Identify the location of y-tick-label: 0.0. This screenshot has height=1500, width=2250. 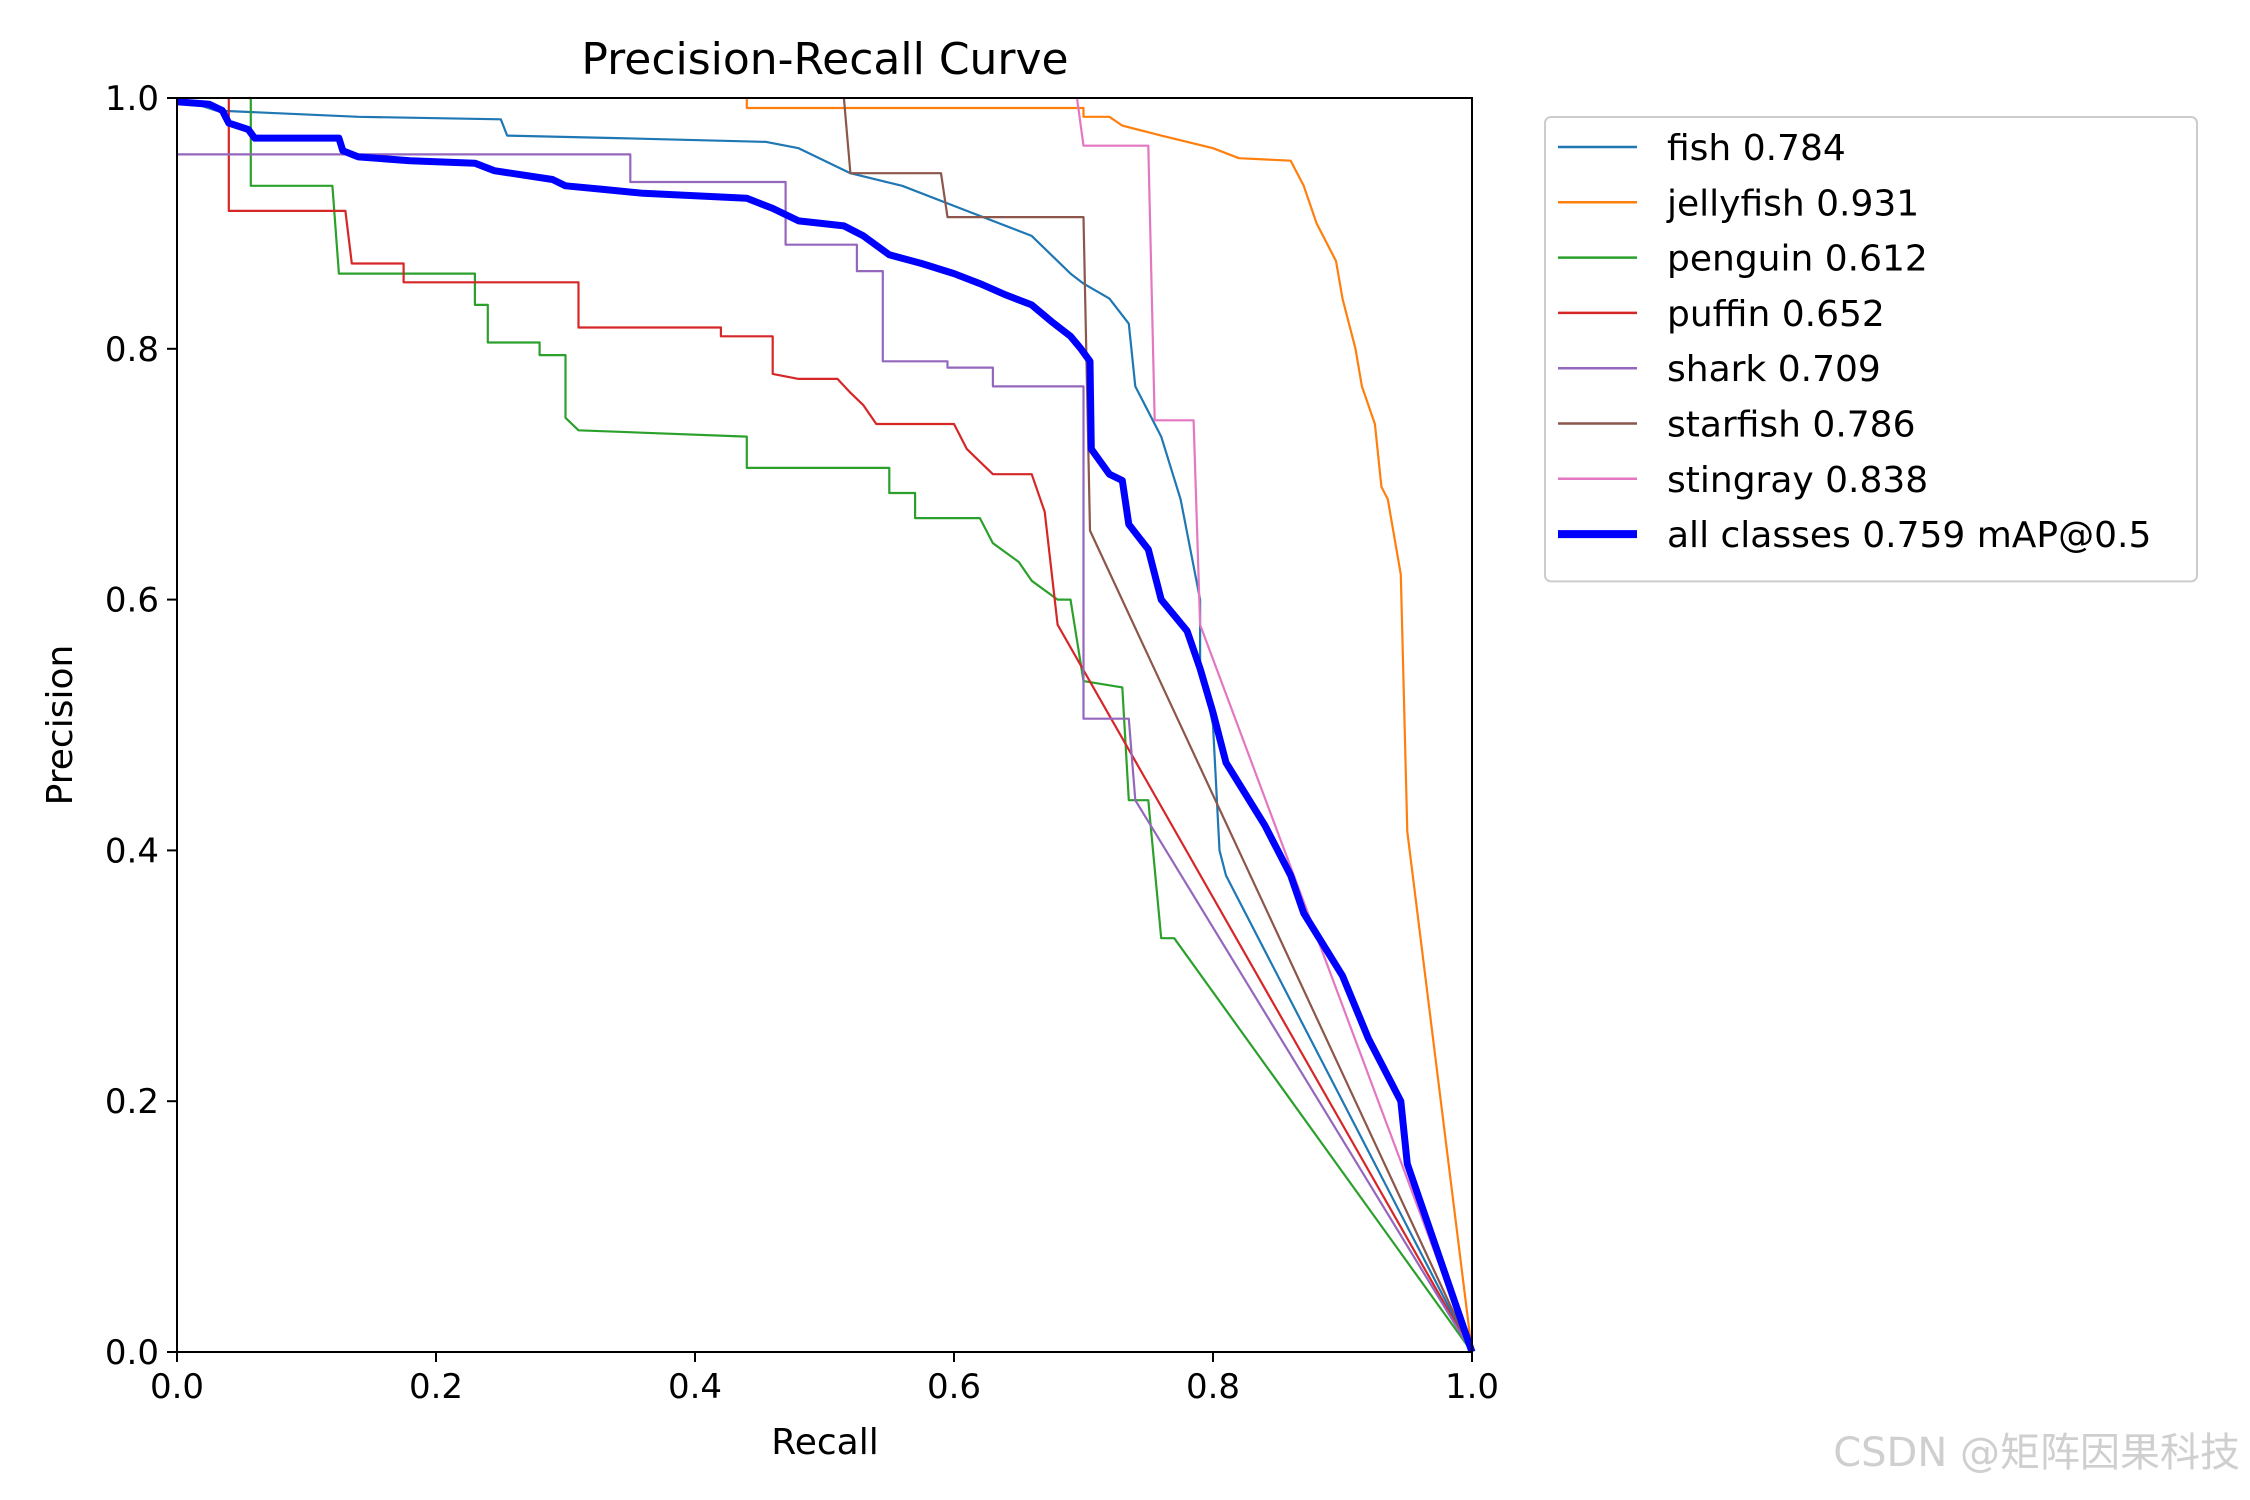
(132, 1353).